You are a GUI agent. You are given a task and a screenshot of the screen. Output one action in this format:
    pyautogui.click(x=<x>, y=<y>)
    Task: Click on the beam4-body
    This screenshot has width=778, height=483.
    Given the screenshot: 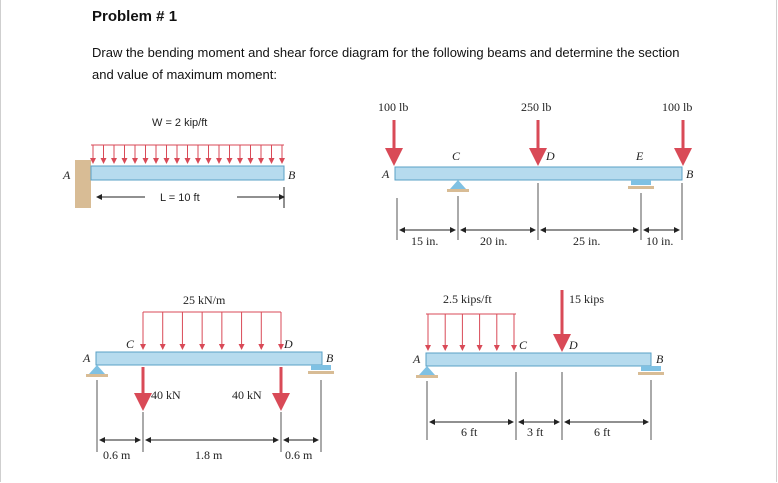 What is the action you would take?
    pyautogui.click(x=538, y=359)
    